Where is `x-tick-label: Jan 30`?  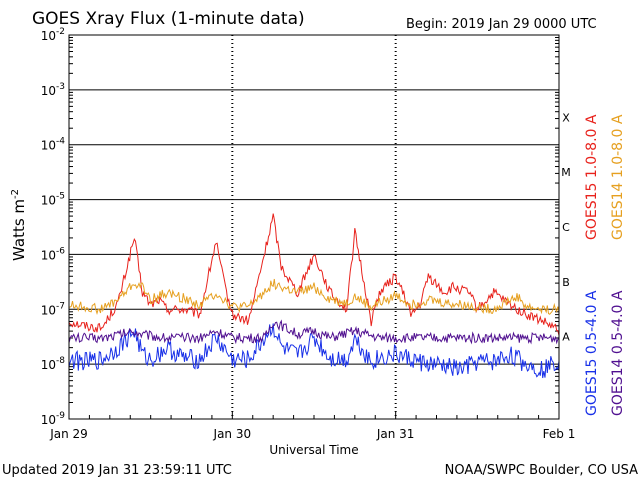 x-tick-label: Jan 30 is located at coordinates (232, 434).